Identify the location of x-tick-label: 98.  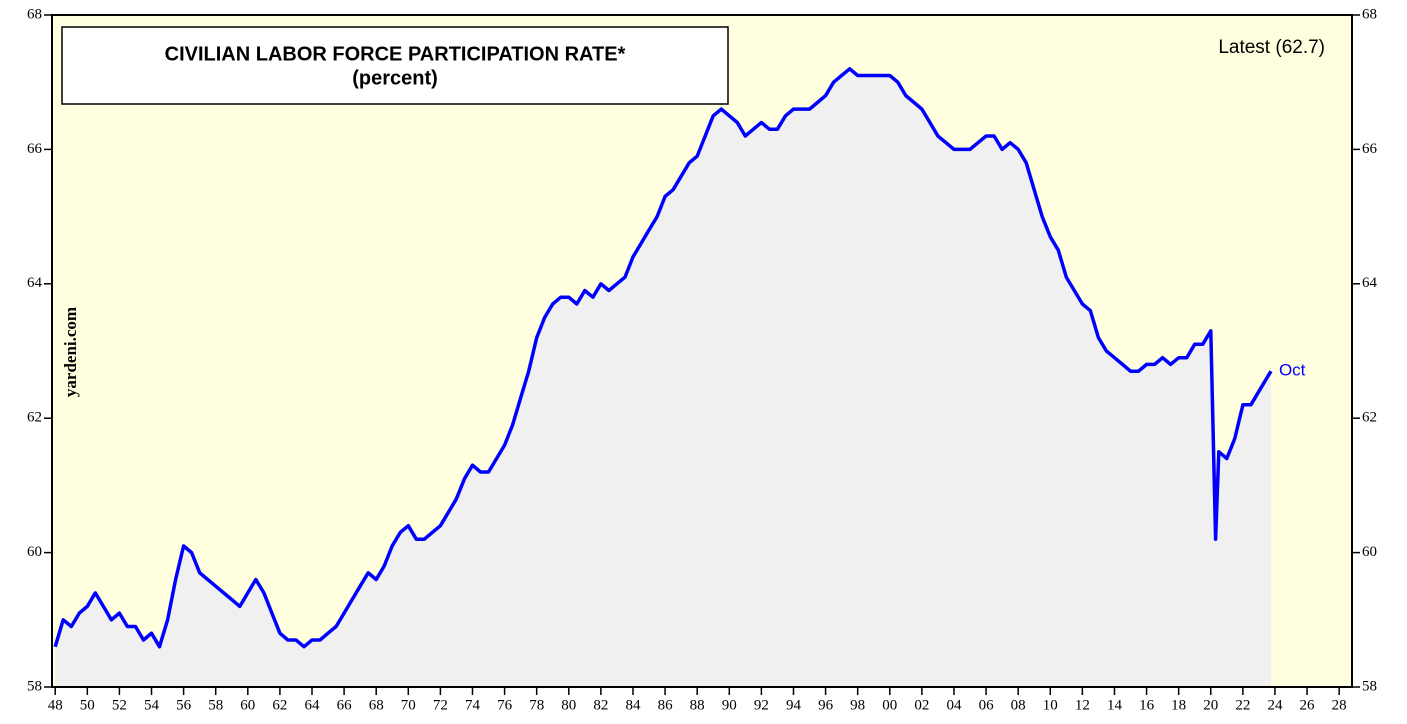
(857, 705).